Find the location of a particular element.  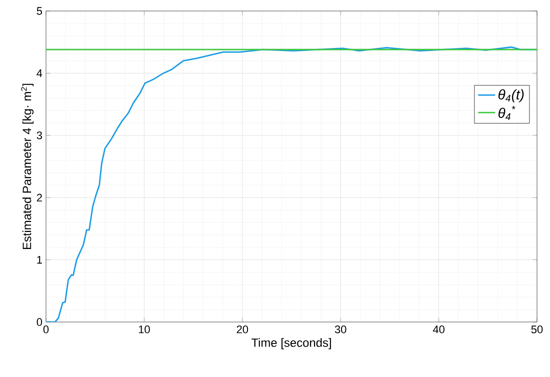

y-tick-label: 1 is located at coordinates (39, 260).